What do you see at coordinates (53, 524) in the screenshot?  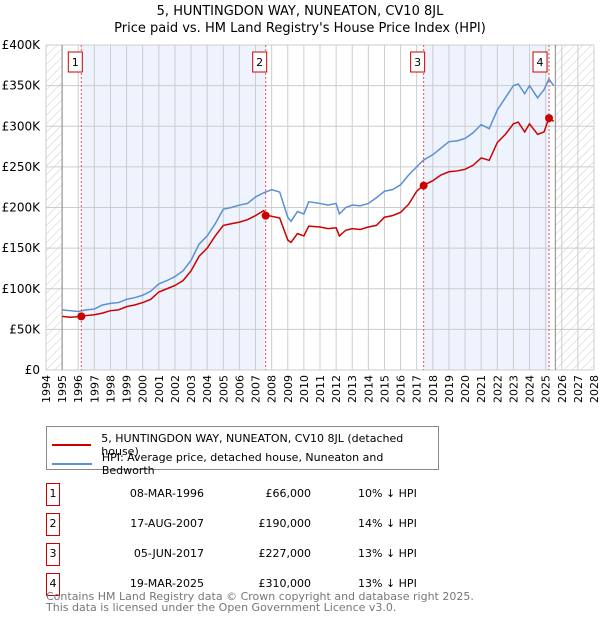 I see `sale-number: 2` at bounding box center [53, 524].